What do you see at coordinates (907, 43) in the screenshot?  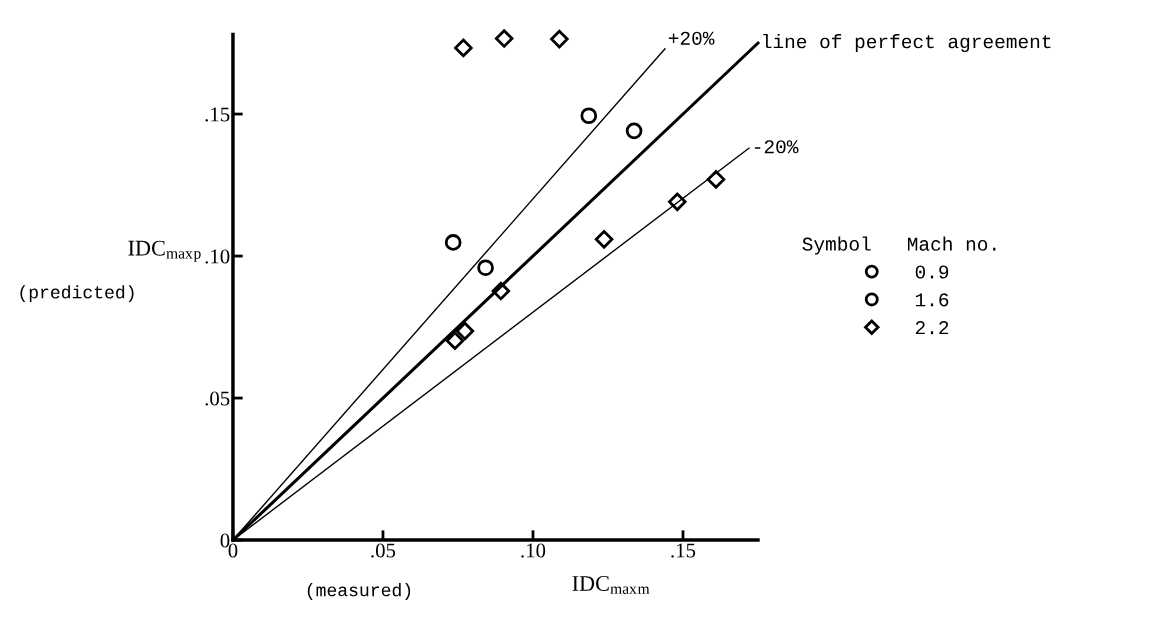 I see `series-label: line of perfect agreement` at bounding box center [907, 43].